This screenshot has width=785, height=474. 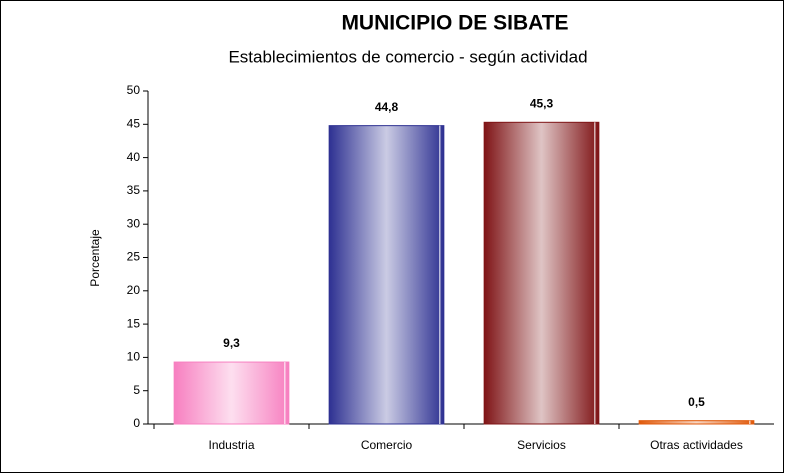 I want to click on y-tick-label: 10, so click(x=134, y=357).